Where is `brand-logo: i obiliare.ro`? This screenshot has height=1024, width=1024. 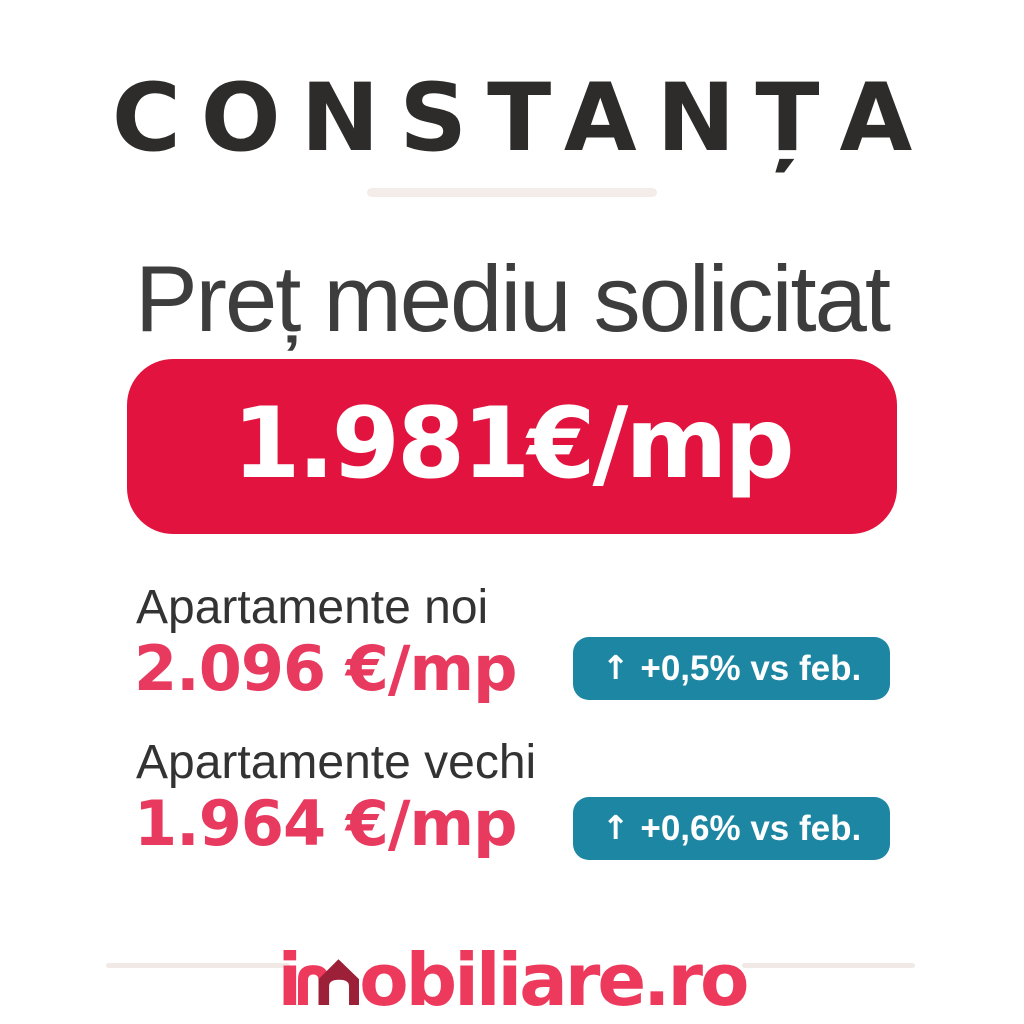
brand-logo: i obiliare.ro is located at coordinates (512, 980).